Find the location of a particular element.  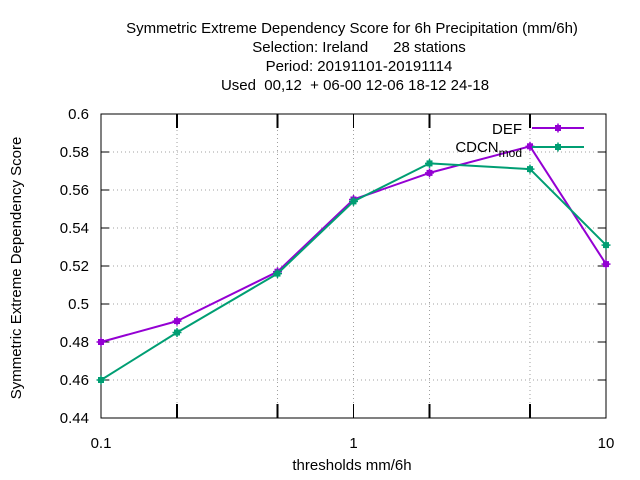

y-tick-label: 0.56 is located at coordinates (74, 190).